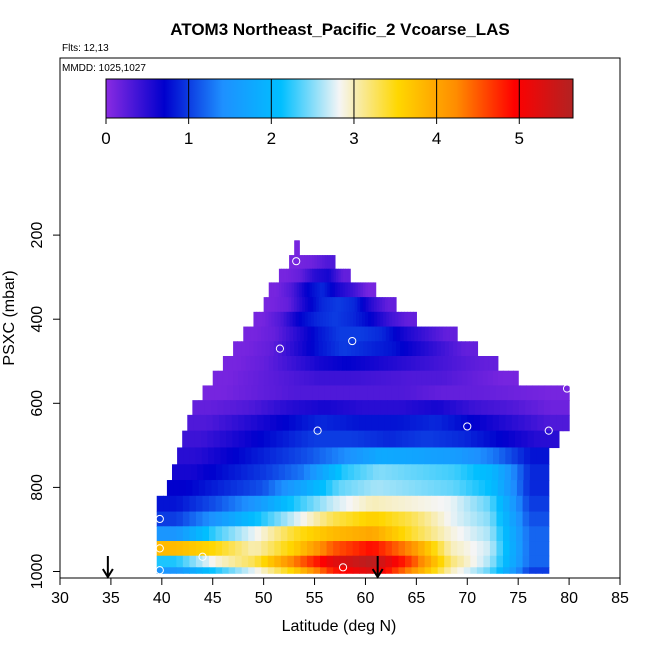  I want to click on x-tick-label: 85, so click(620, 598).